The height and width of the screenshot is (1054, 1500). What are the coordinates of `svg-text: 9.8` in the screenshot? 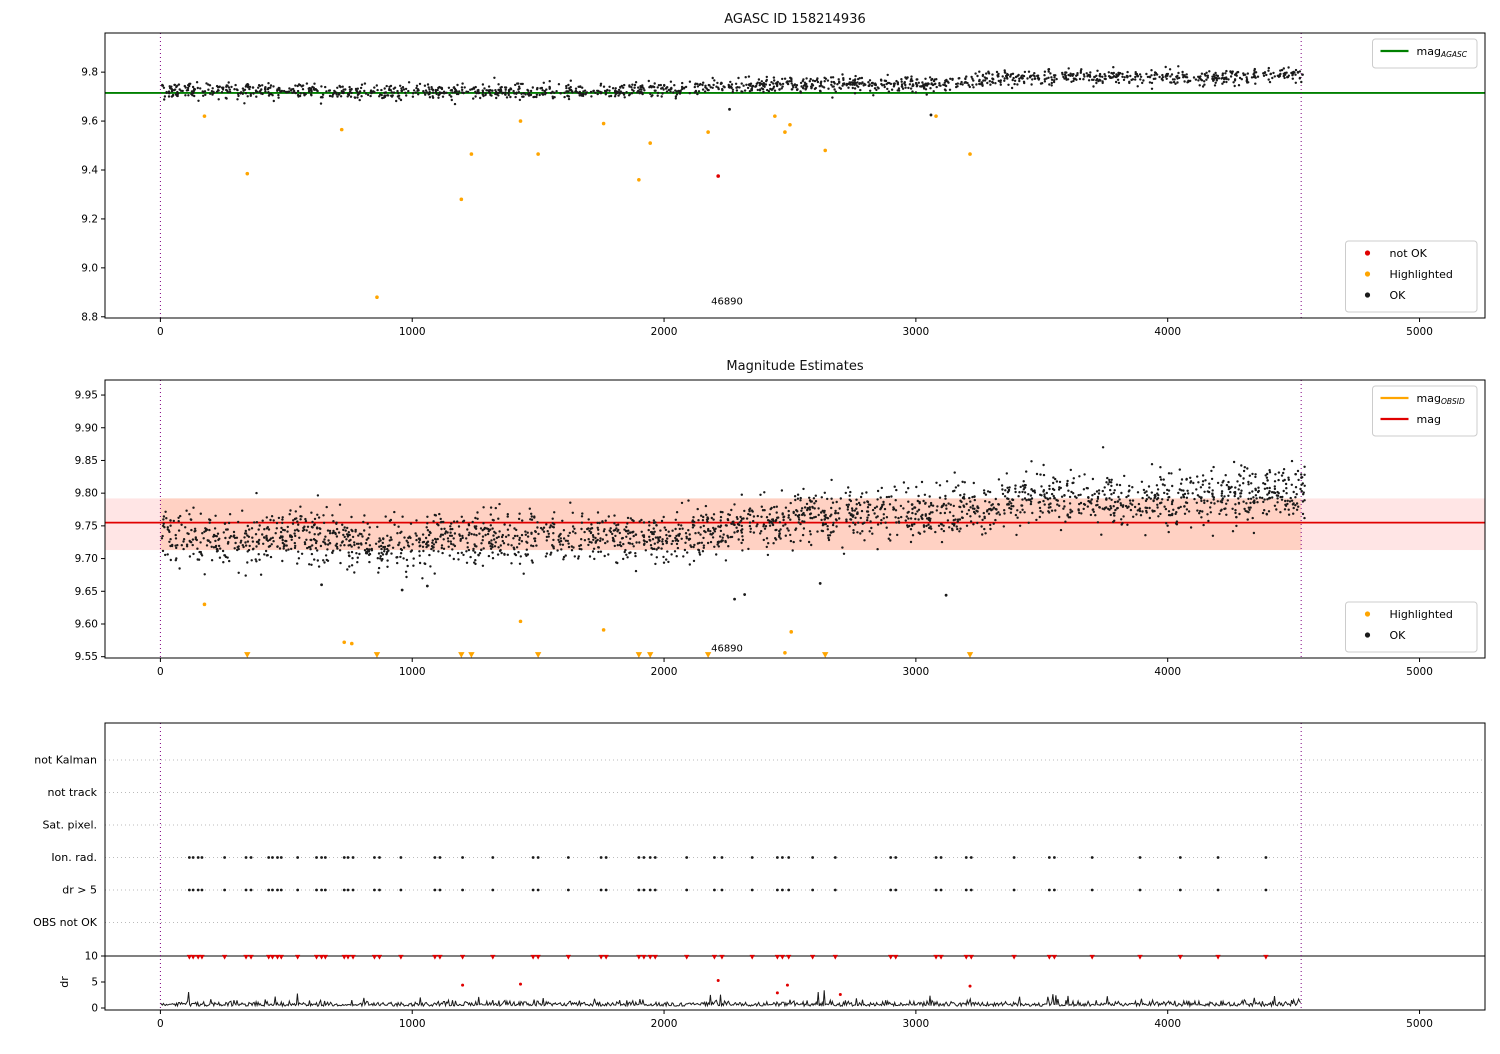 It's located at (89, 73).